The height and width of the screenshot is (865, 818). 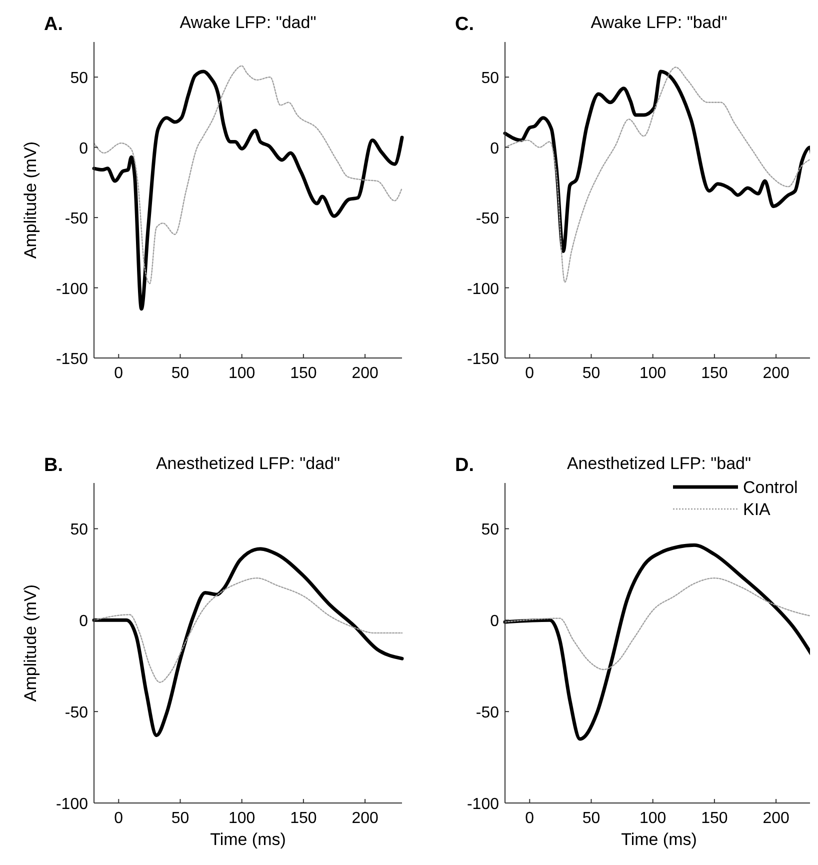 I want to click on text: C., so click(x=464, y=24).